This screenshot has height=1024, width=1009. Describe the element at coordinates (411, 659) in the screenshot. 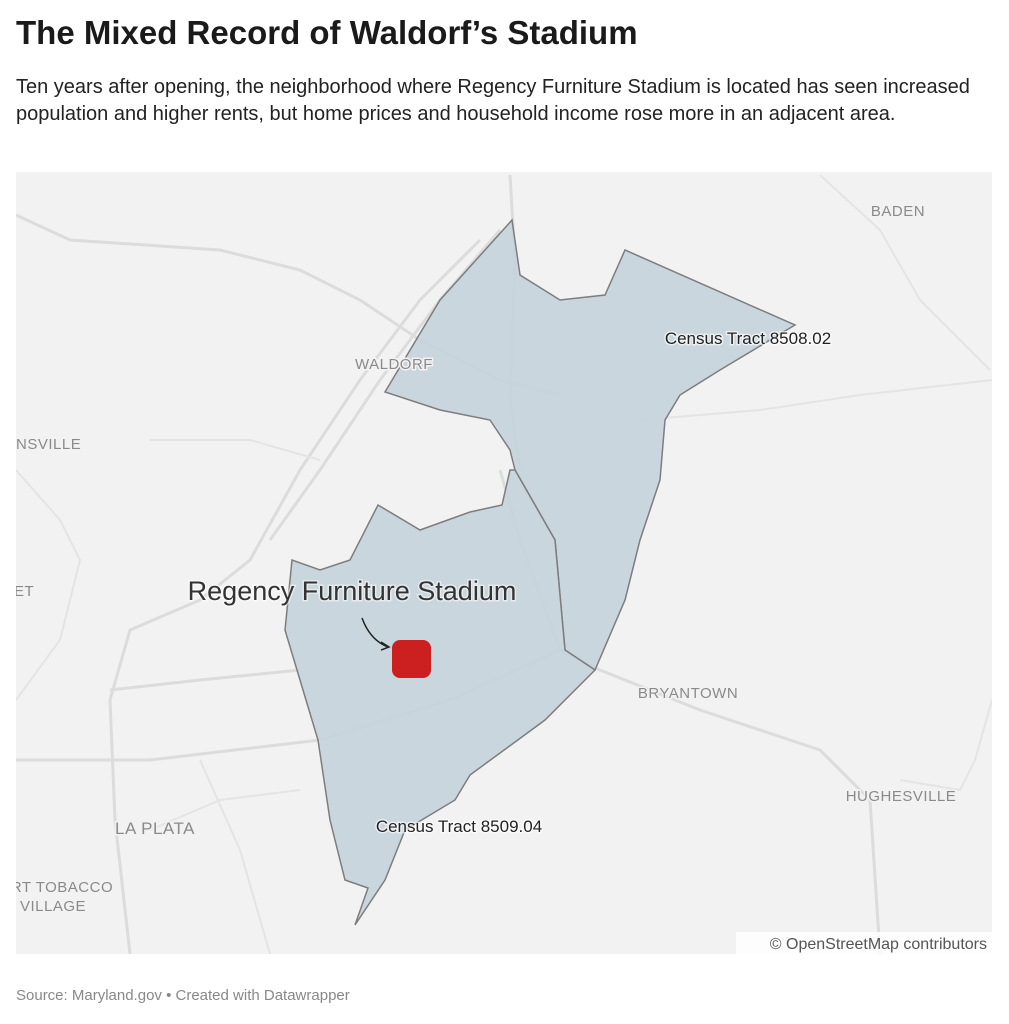

I see `stadium-marker` at that location.